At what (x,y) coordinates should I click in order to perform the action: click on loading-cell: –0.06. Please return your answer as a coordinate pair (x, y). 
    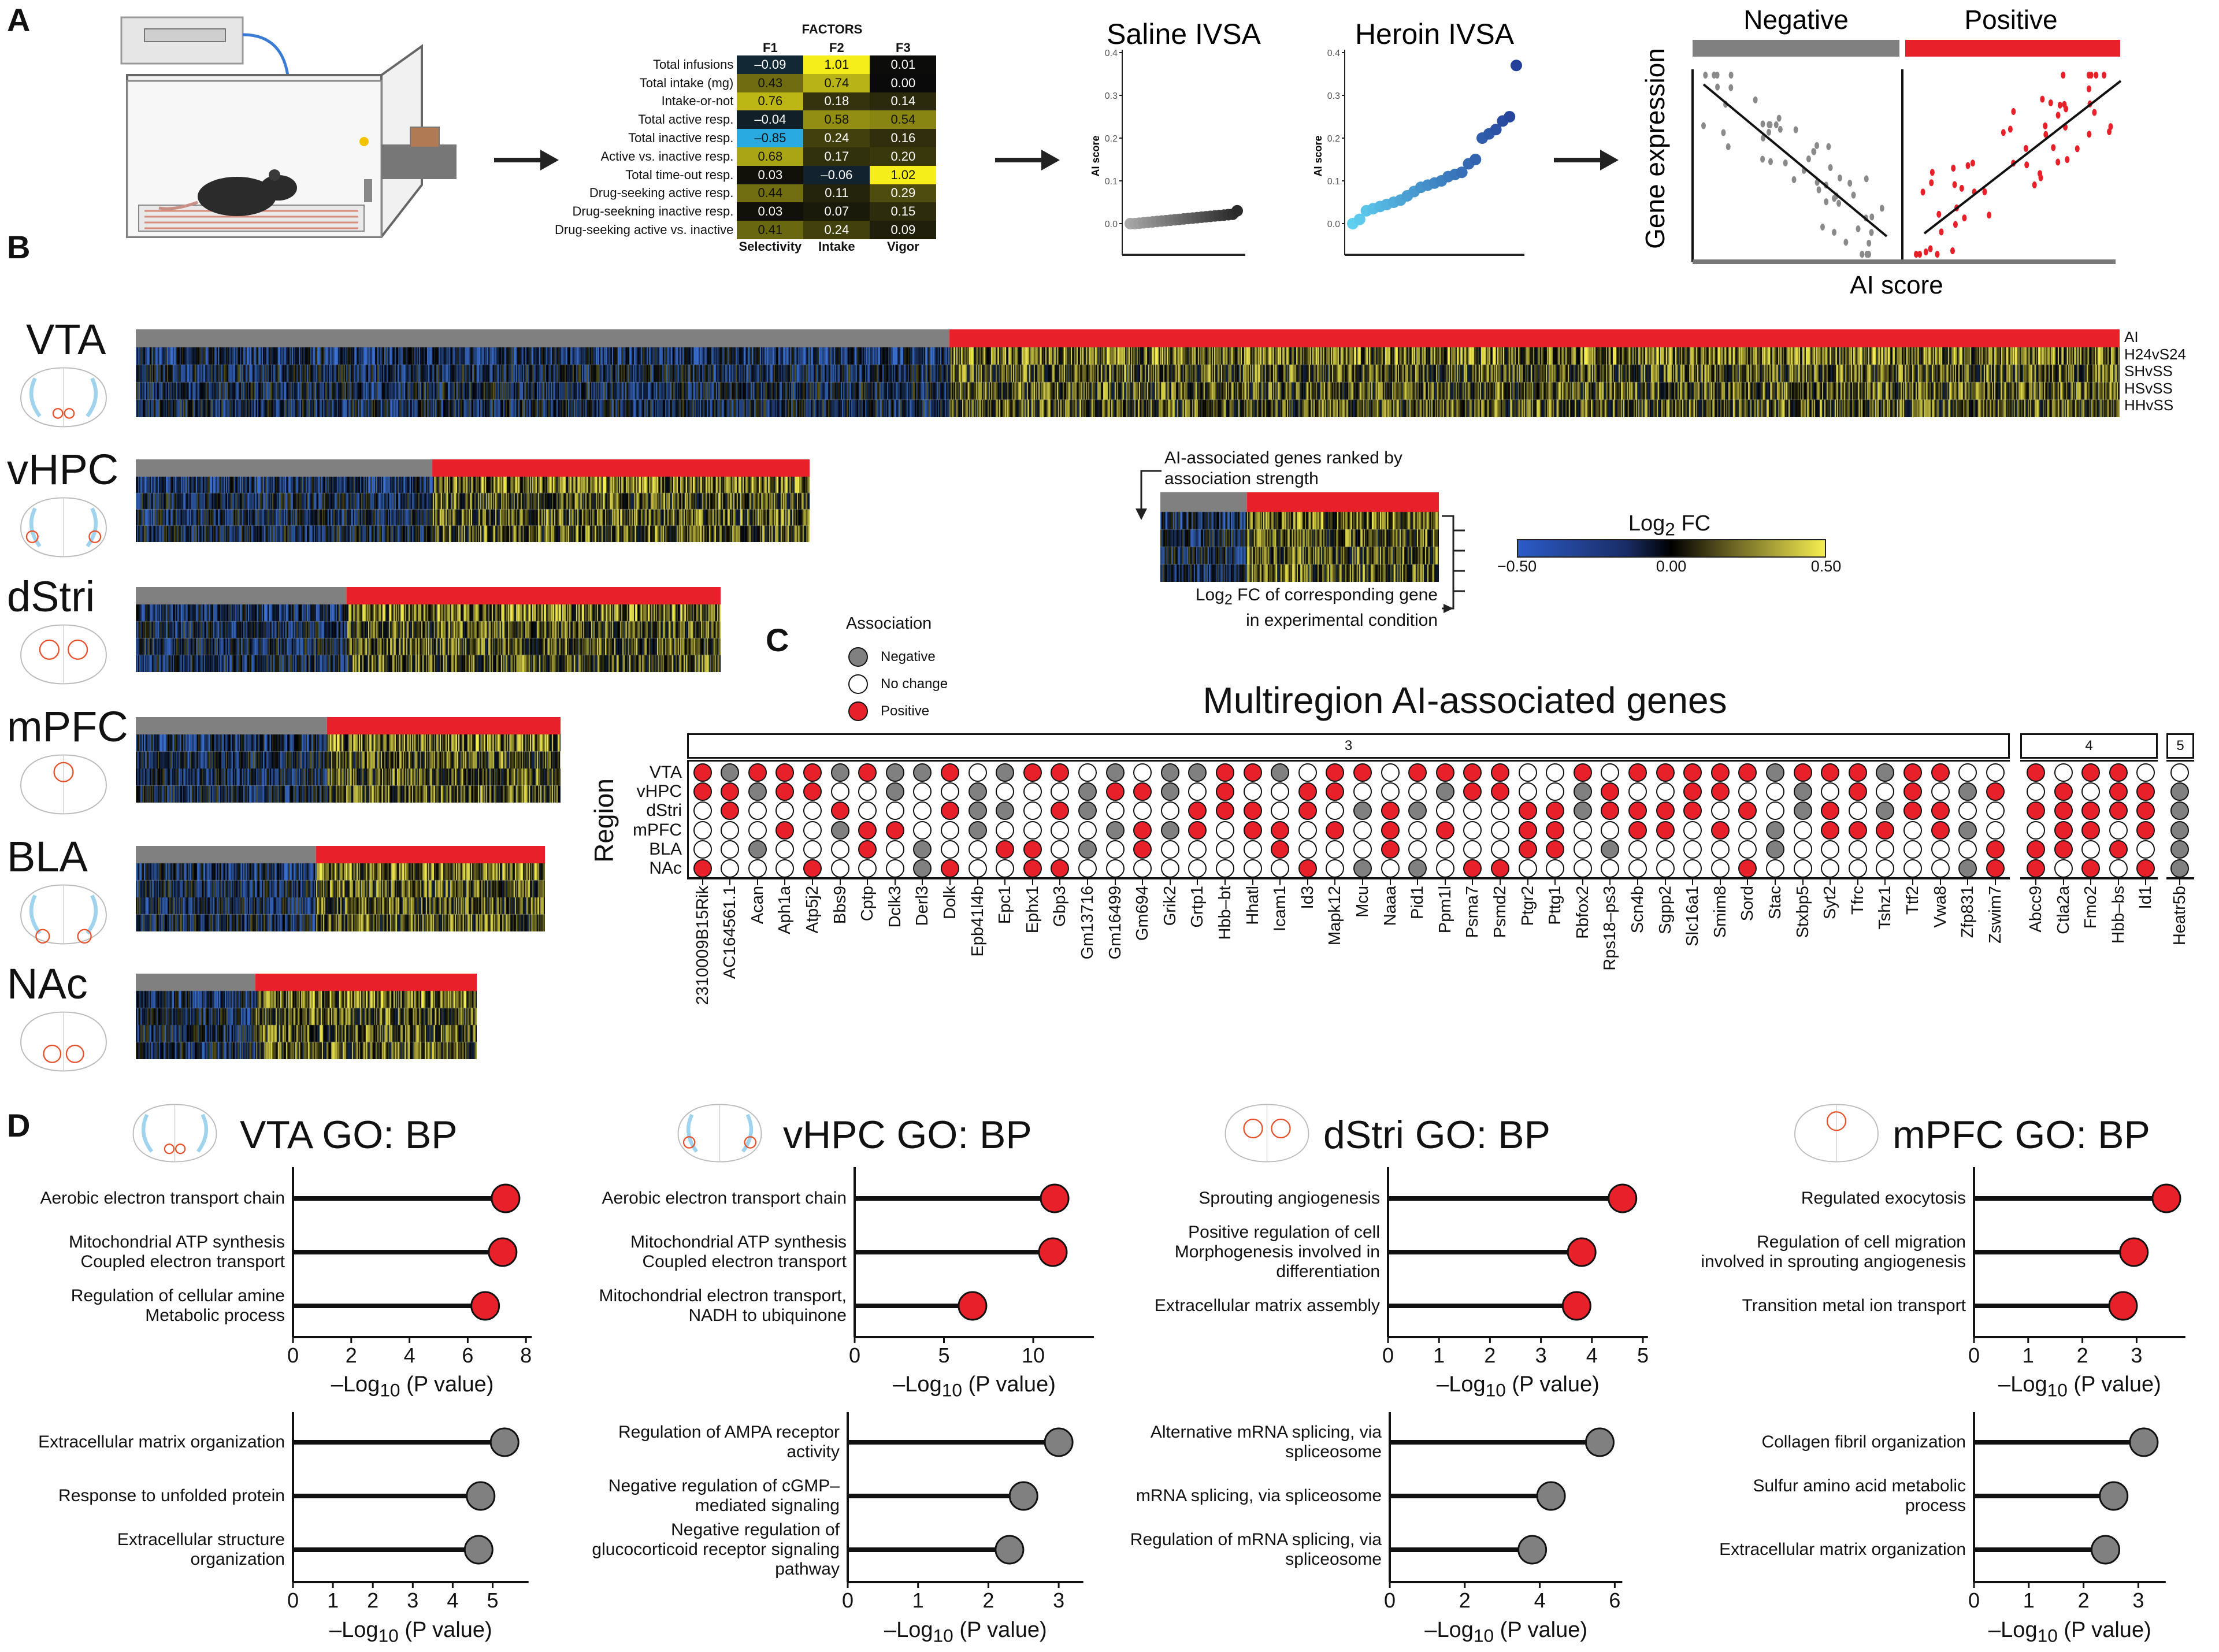
    Looking at the image, I should click on (836, 174).